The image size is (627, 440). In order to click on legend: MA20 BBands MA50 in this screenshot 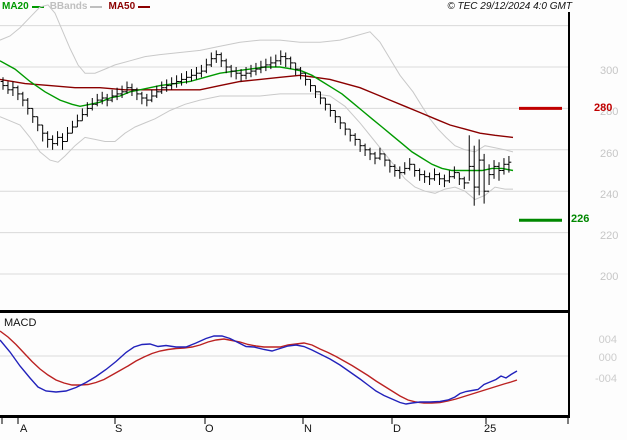, I will do `click(76, 6)`.